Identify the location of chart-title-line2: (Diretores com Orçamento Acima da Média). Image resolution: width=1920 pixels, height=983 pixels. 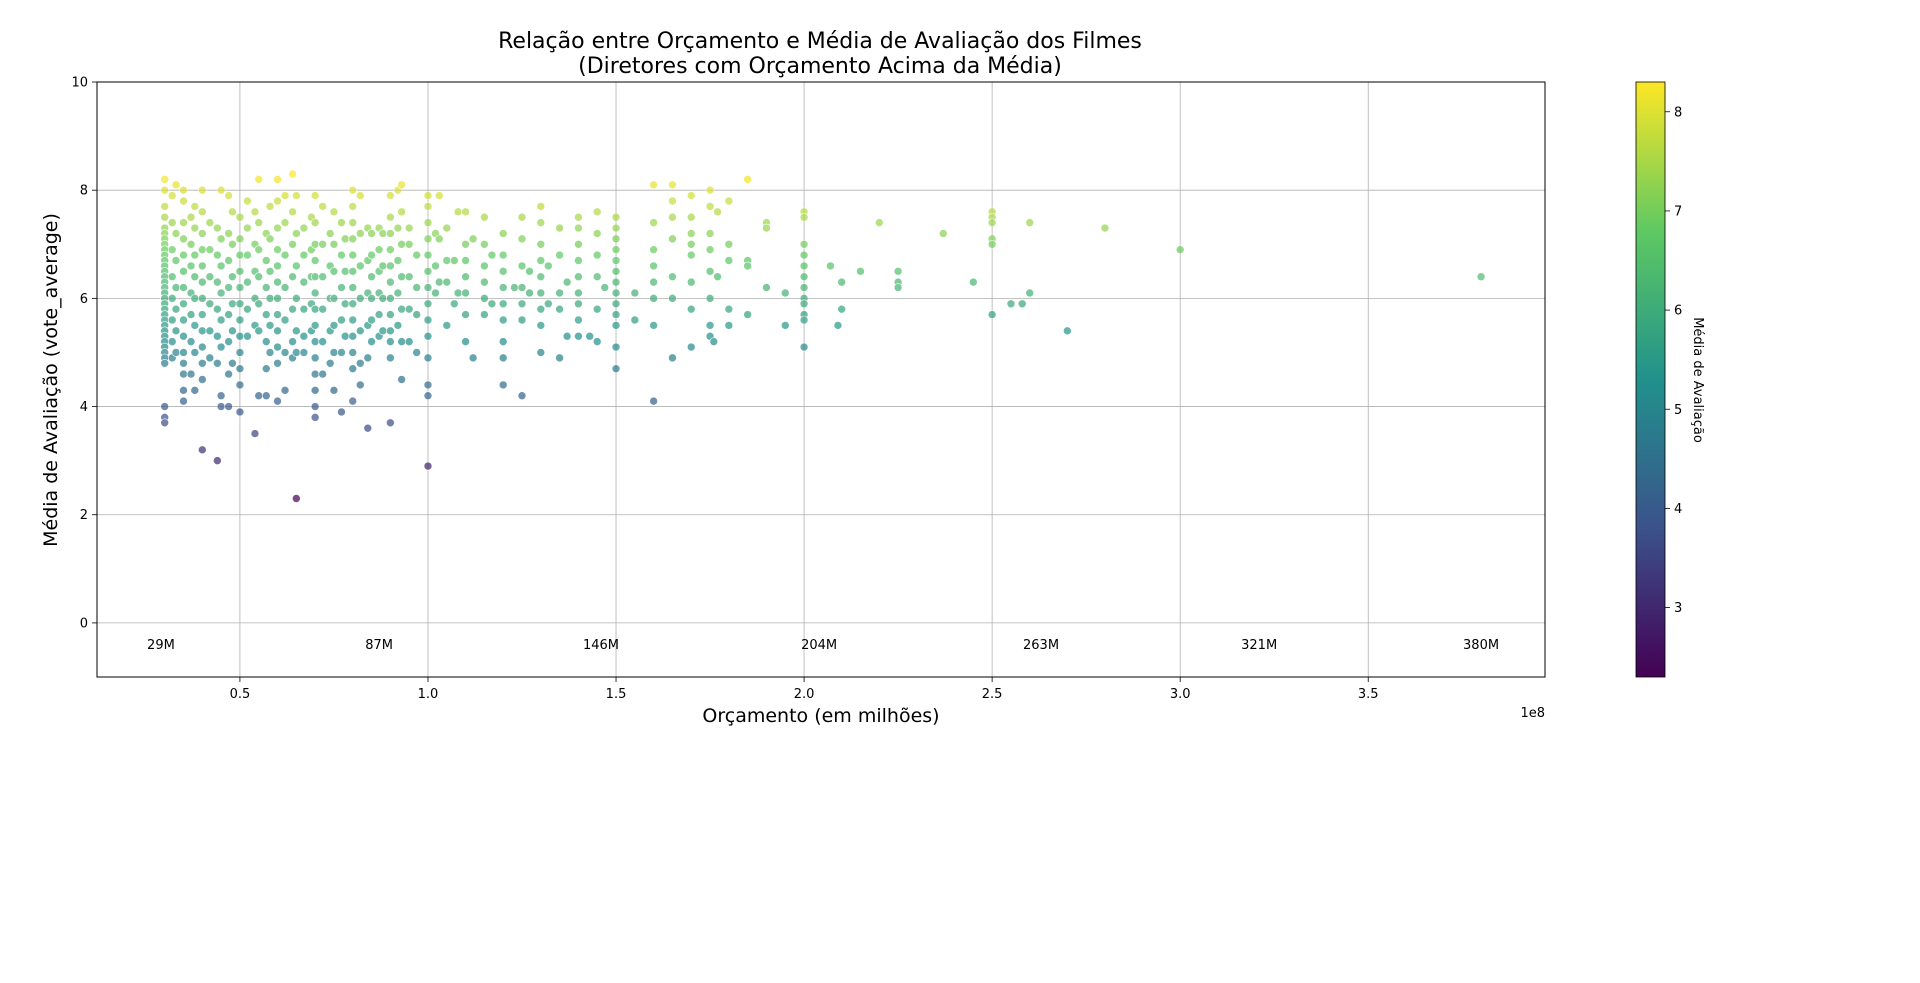
(820, 66).